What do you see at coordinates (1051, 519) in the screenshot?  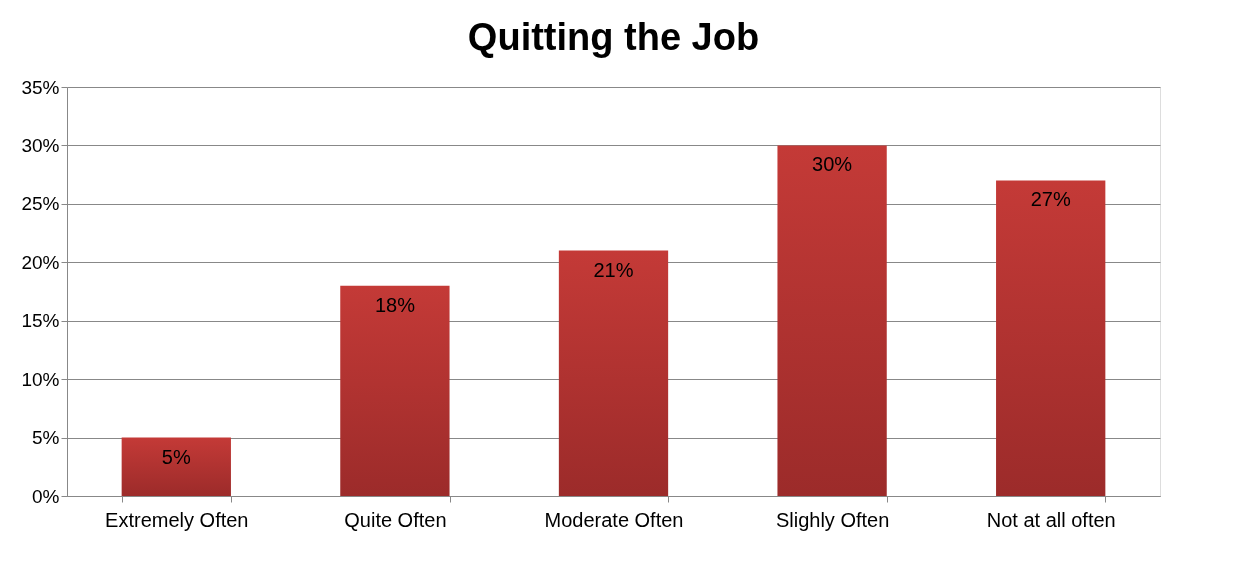 I see `x-tick-label: Not at all often` at bounding box center [1051, 519].